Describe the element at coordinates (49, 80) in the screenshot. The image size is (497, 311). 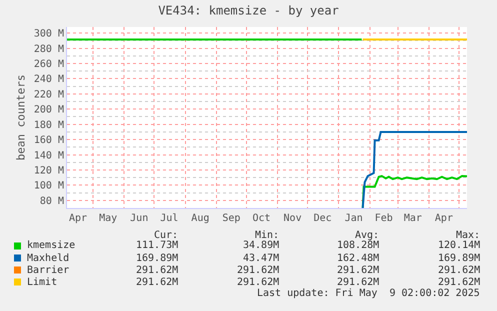
I see `y-tick-label: 240 M` at that location.